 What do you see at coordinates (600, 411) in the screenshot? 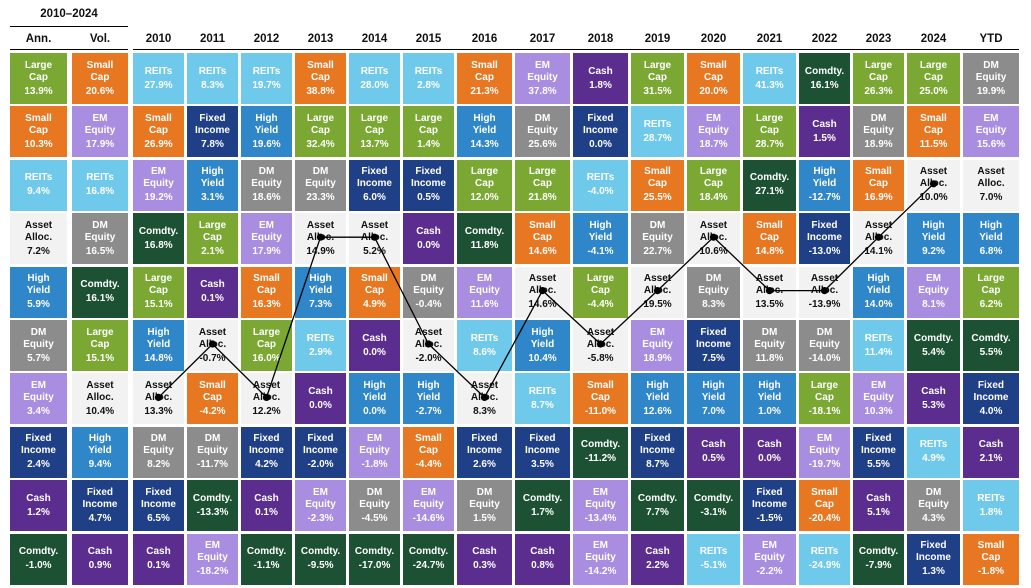
I see `return-value: -11.0%` at bounding box center [600, 411].